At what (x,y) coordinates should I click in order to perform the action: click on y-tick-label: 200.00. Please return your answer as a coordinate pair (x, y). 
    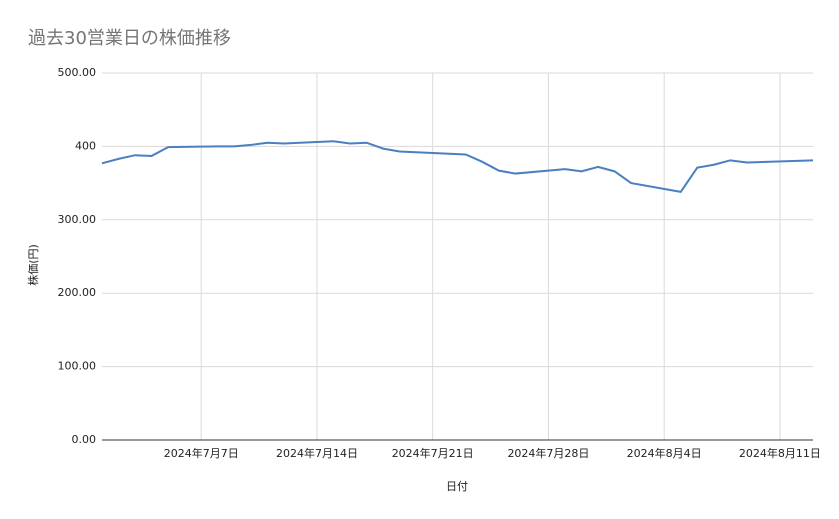
    Looking at the image, I should click on (77, 292).